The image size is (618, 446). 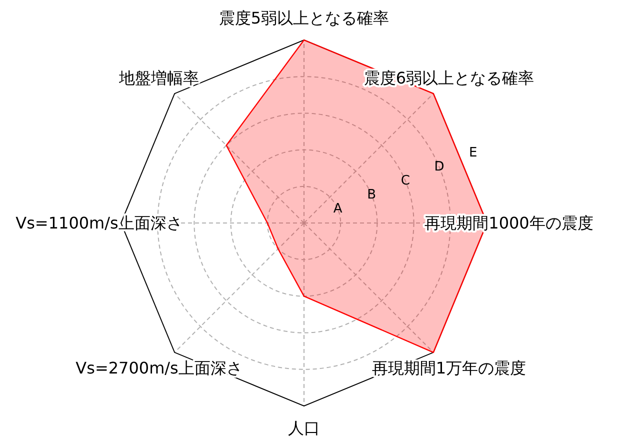 What do you see at coordinates (159, 78) in the screenshot?
I see `spoke-label: 地盤増幅率` at bounding box center [159, 78].